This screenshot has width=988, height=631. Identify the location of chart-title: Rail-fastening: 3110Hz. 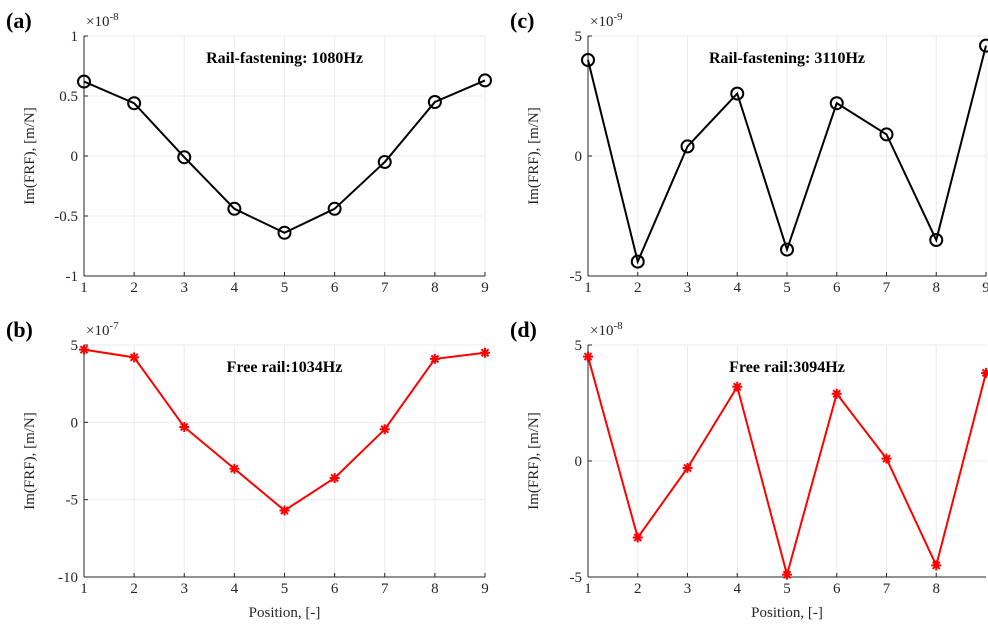
(787, 58).